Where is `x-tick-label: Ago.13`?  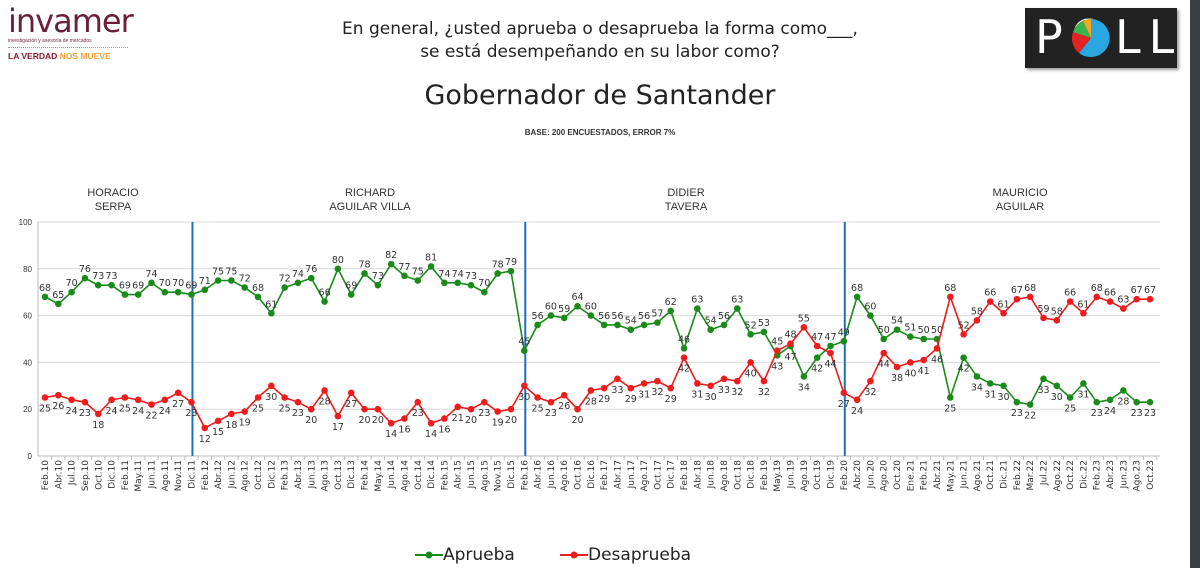
x-tick-label: Ago.13 is located at coordinates (326, 476).